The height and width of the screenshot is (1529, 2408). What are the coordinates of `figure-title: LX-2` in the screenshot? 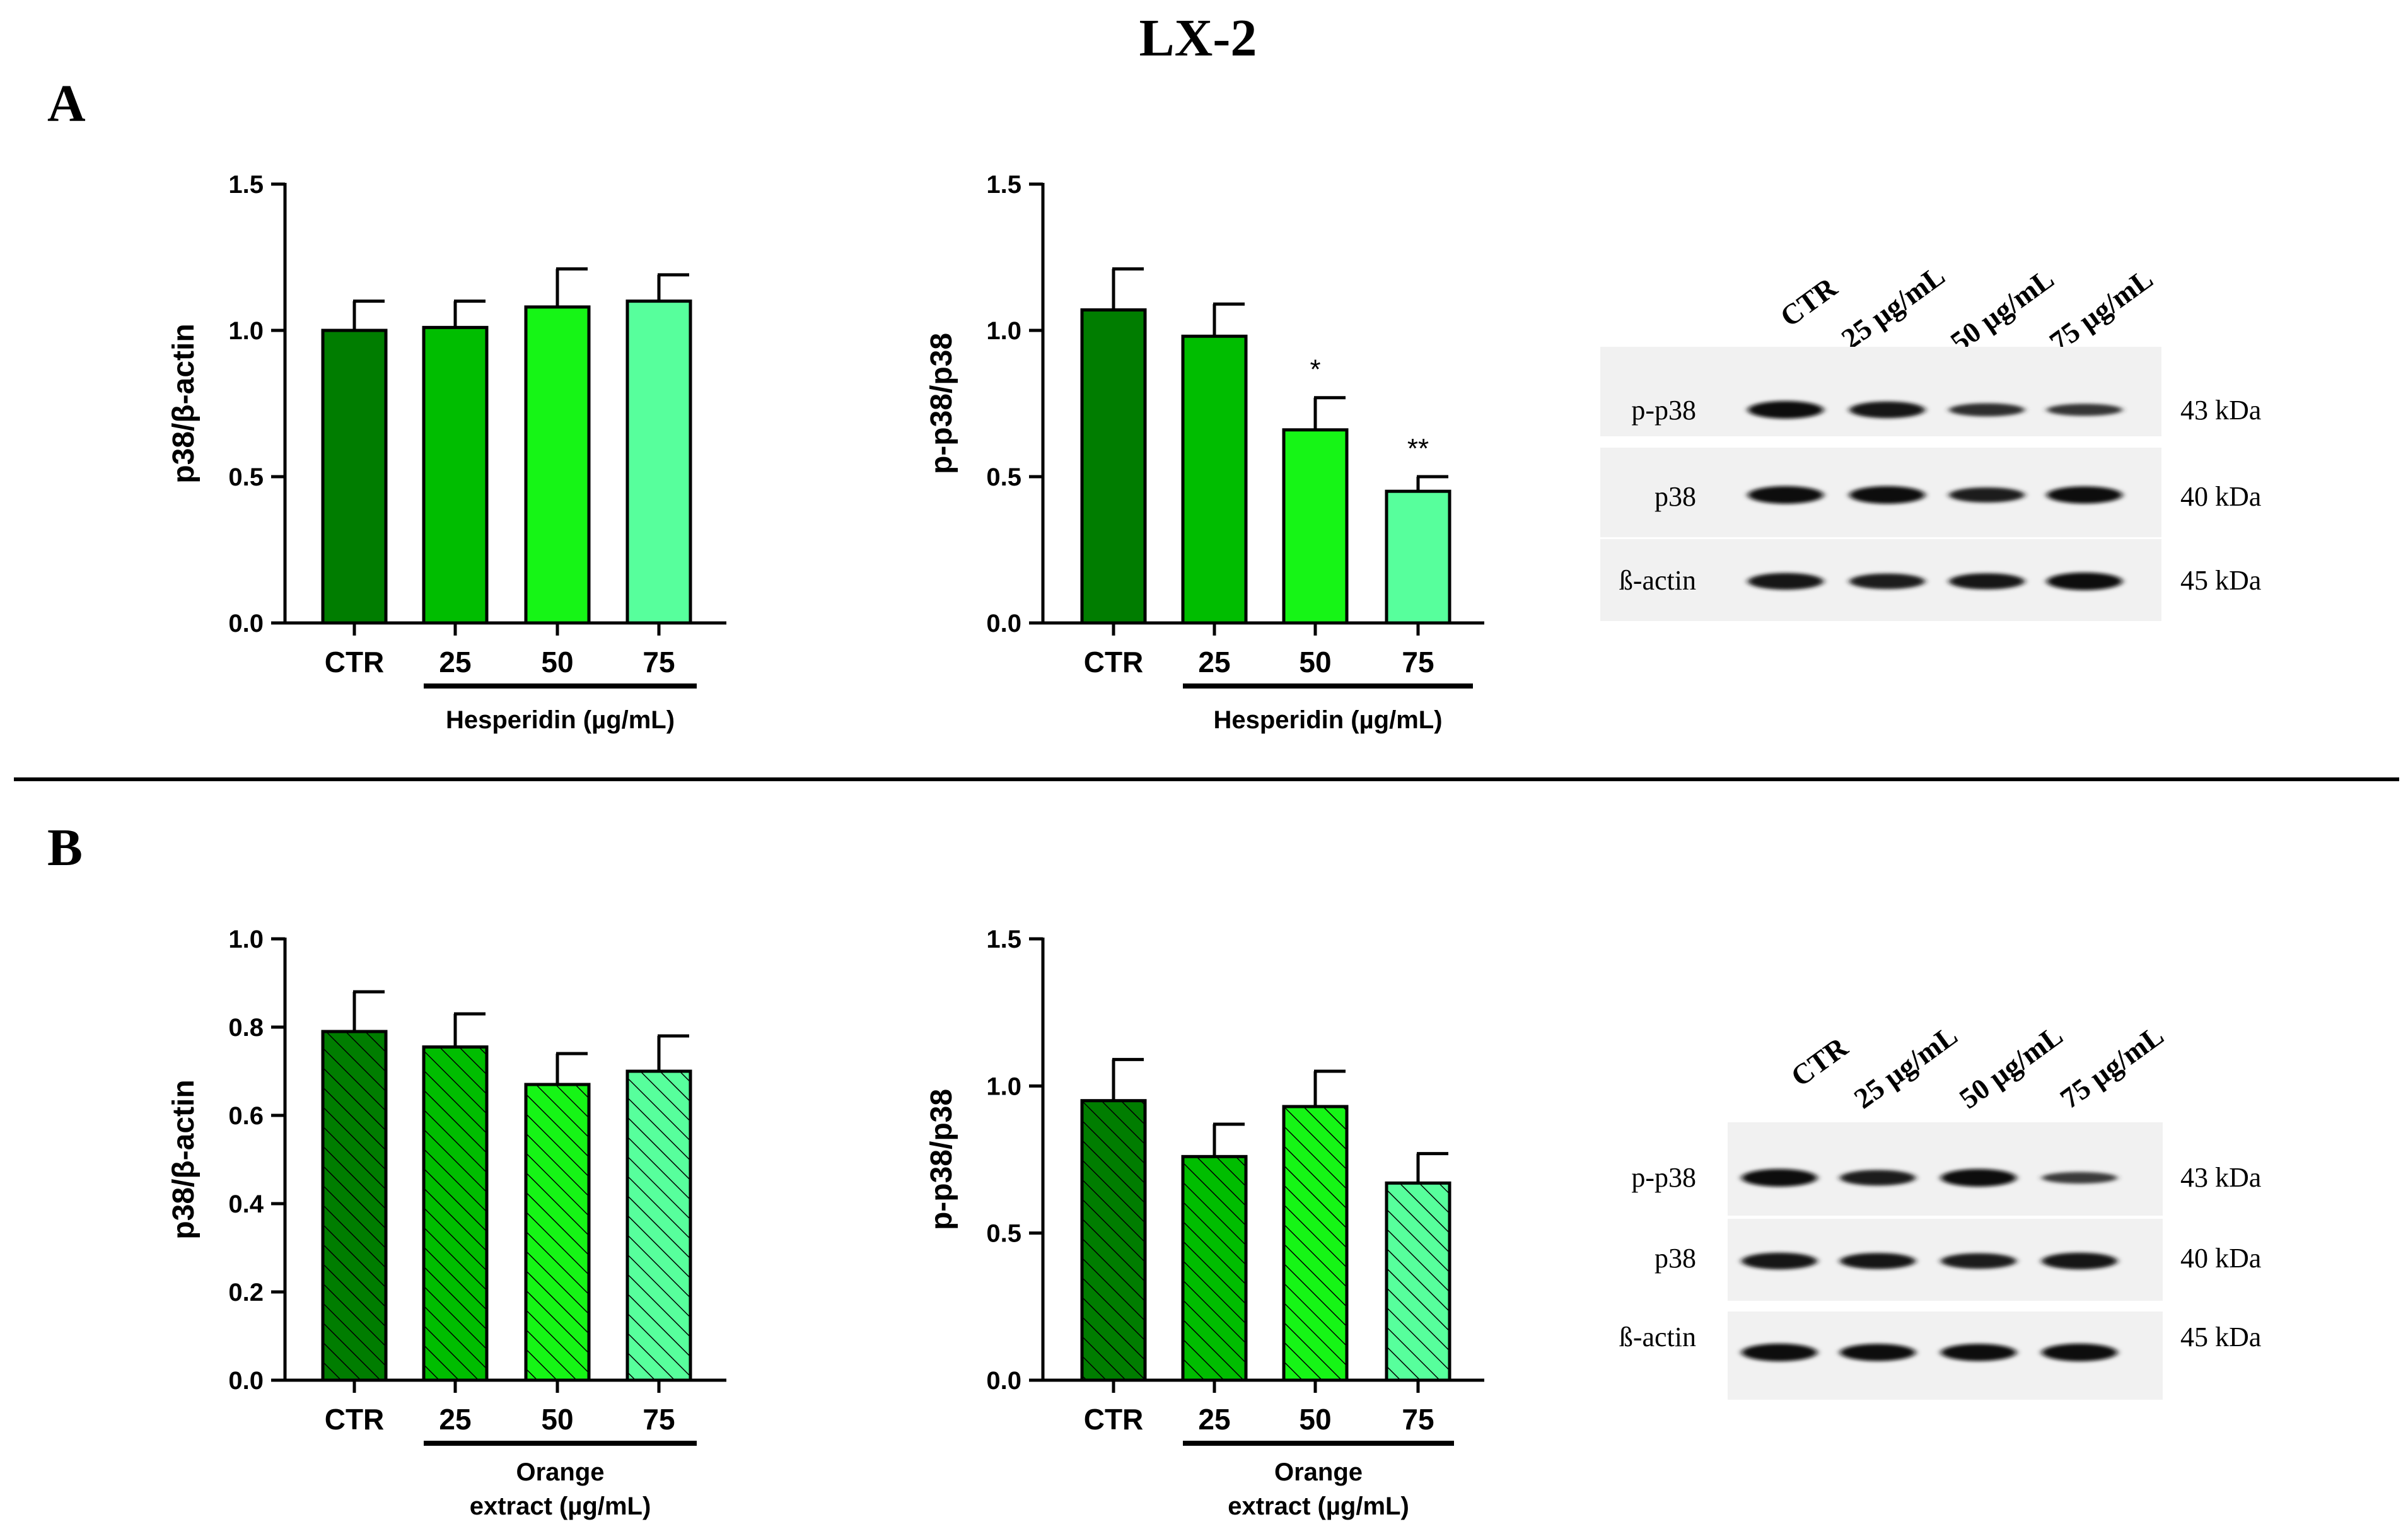 It's located at (1198, 38).